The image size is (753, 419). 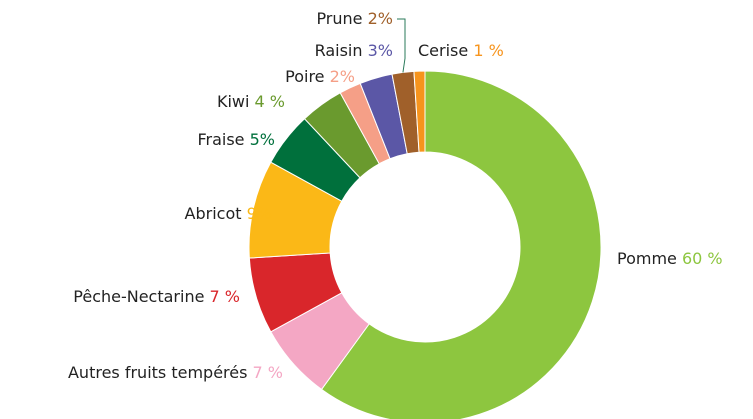 I want to click on slice-label: Abricot 9%, so click(x=228, y=213).